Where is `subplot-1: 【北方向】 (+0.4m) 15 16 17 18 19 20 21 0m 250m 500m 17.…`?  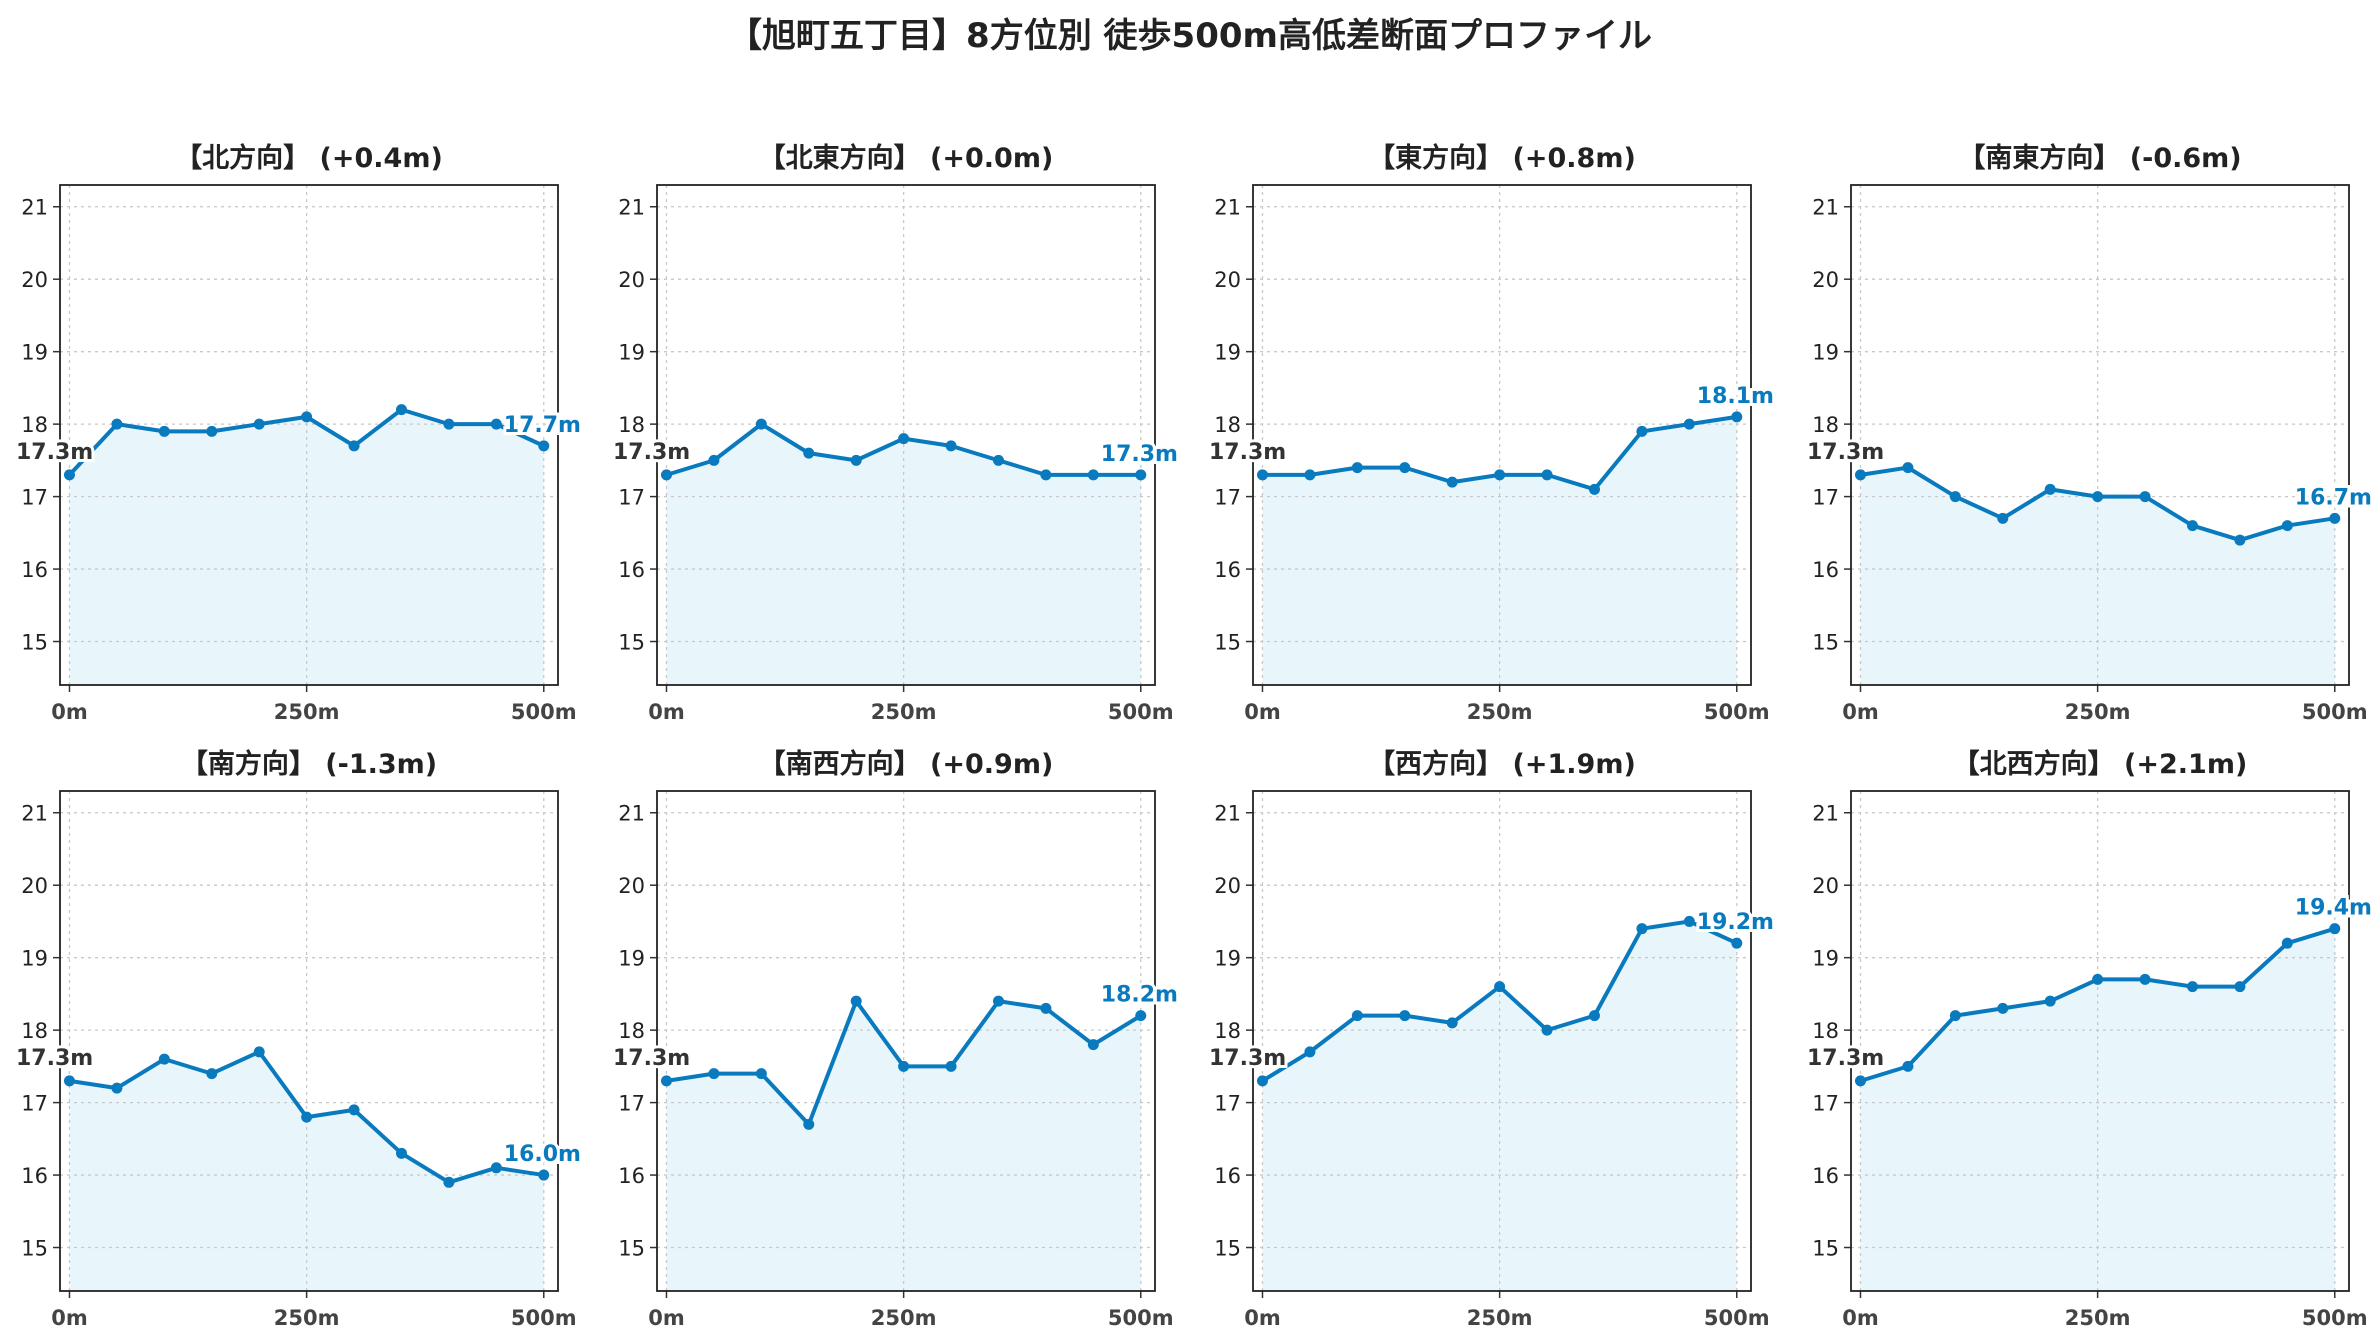 subplot-1: 【北方向】 (+0.4m) 15 16 17 18 19 20 21 0m 250m 500m 17.… is located at coordinates (298, 433).